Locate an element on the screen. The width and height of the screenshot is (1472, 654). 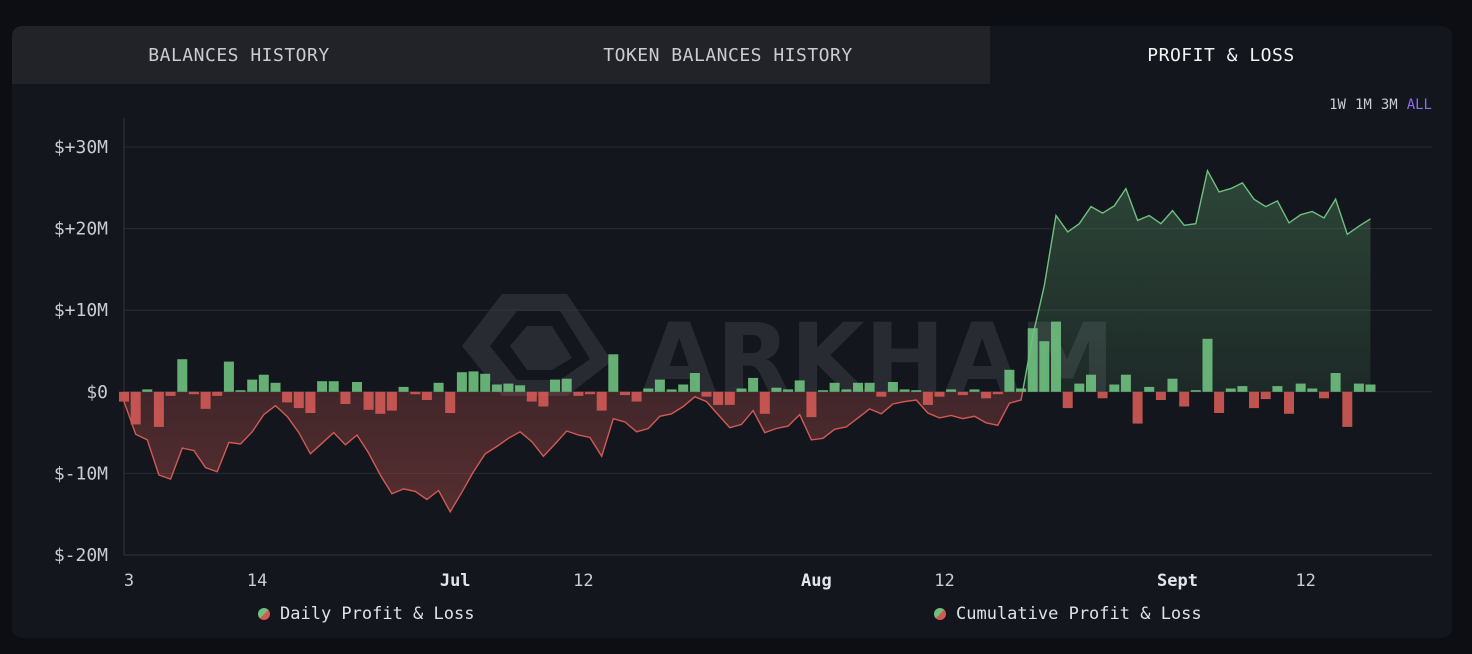
range-all: ALL is located at coordinates (1419, 105).